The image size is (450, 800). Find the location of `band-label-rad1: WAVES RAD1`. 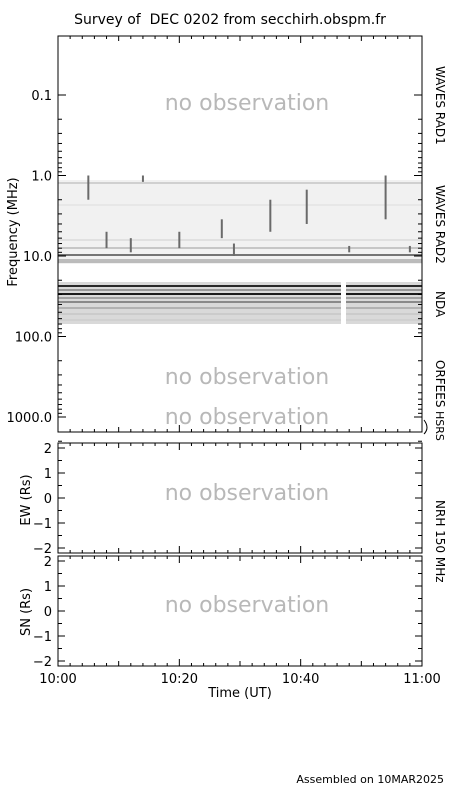

band-label-rad1: WAVES RAD1 is located at coordinates (440, 105).